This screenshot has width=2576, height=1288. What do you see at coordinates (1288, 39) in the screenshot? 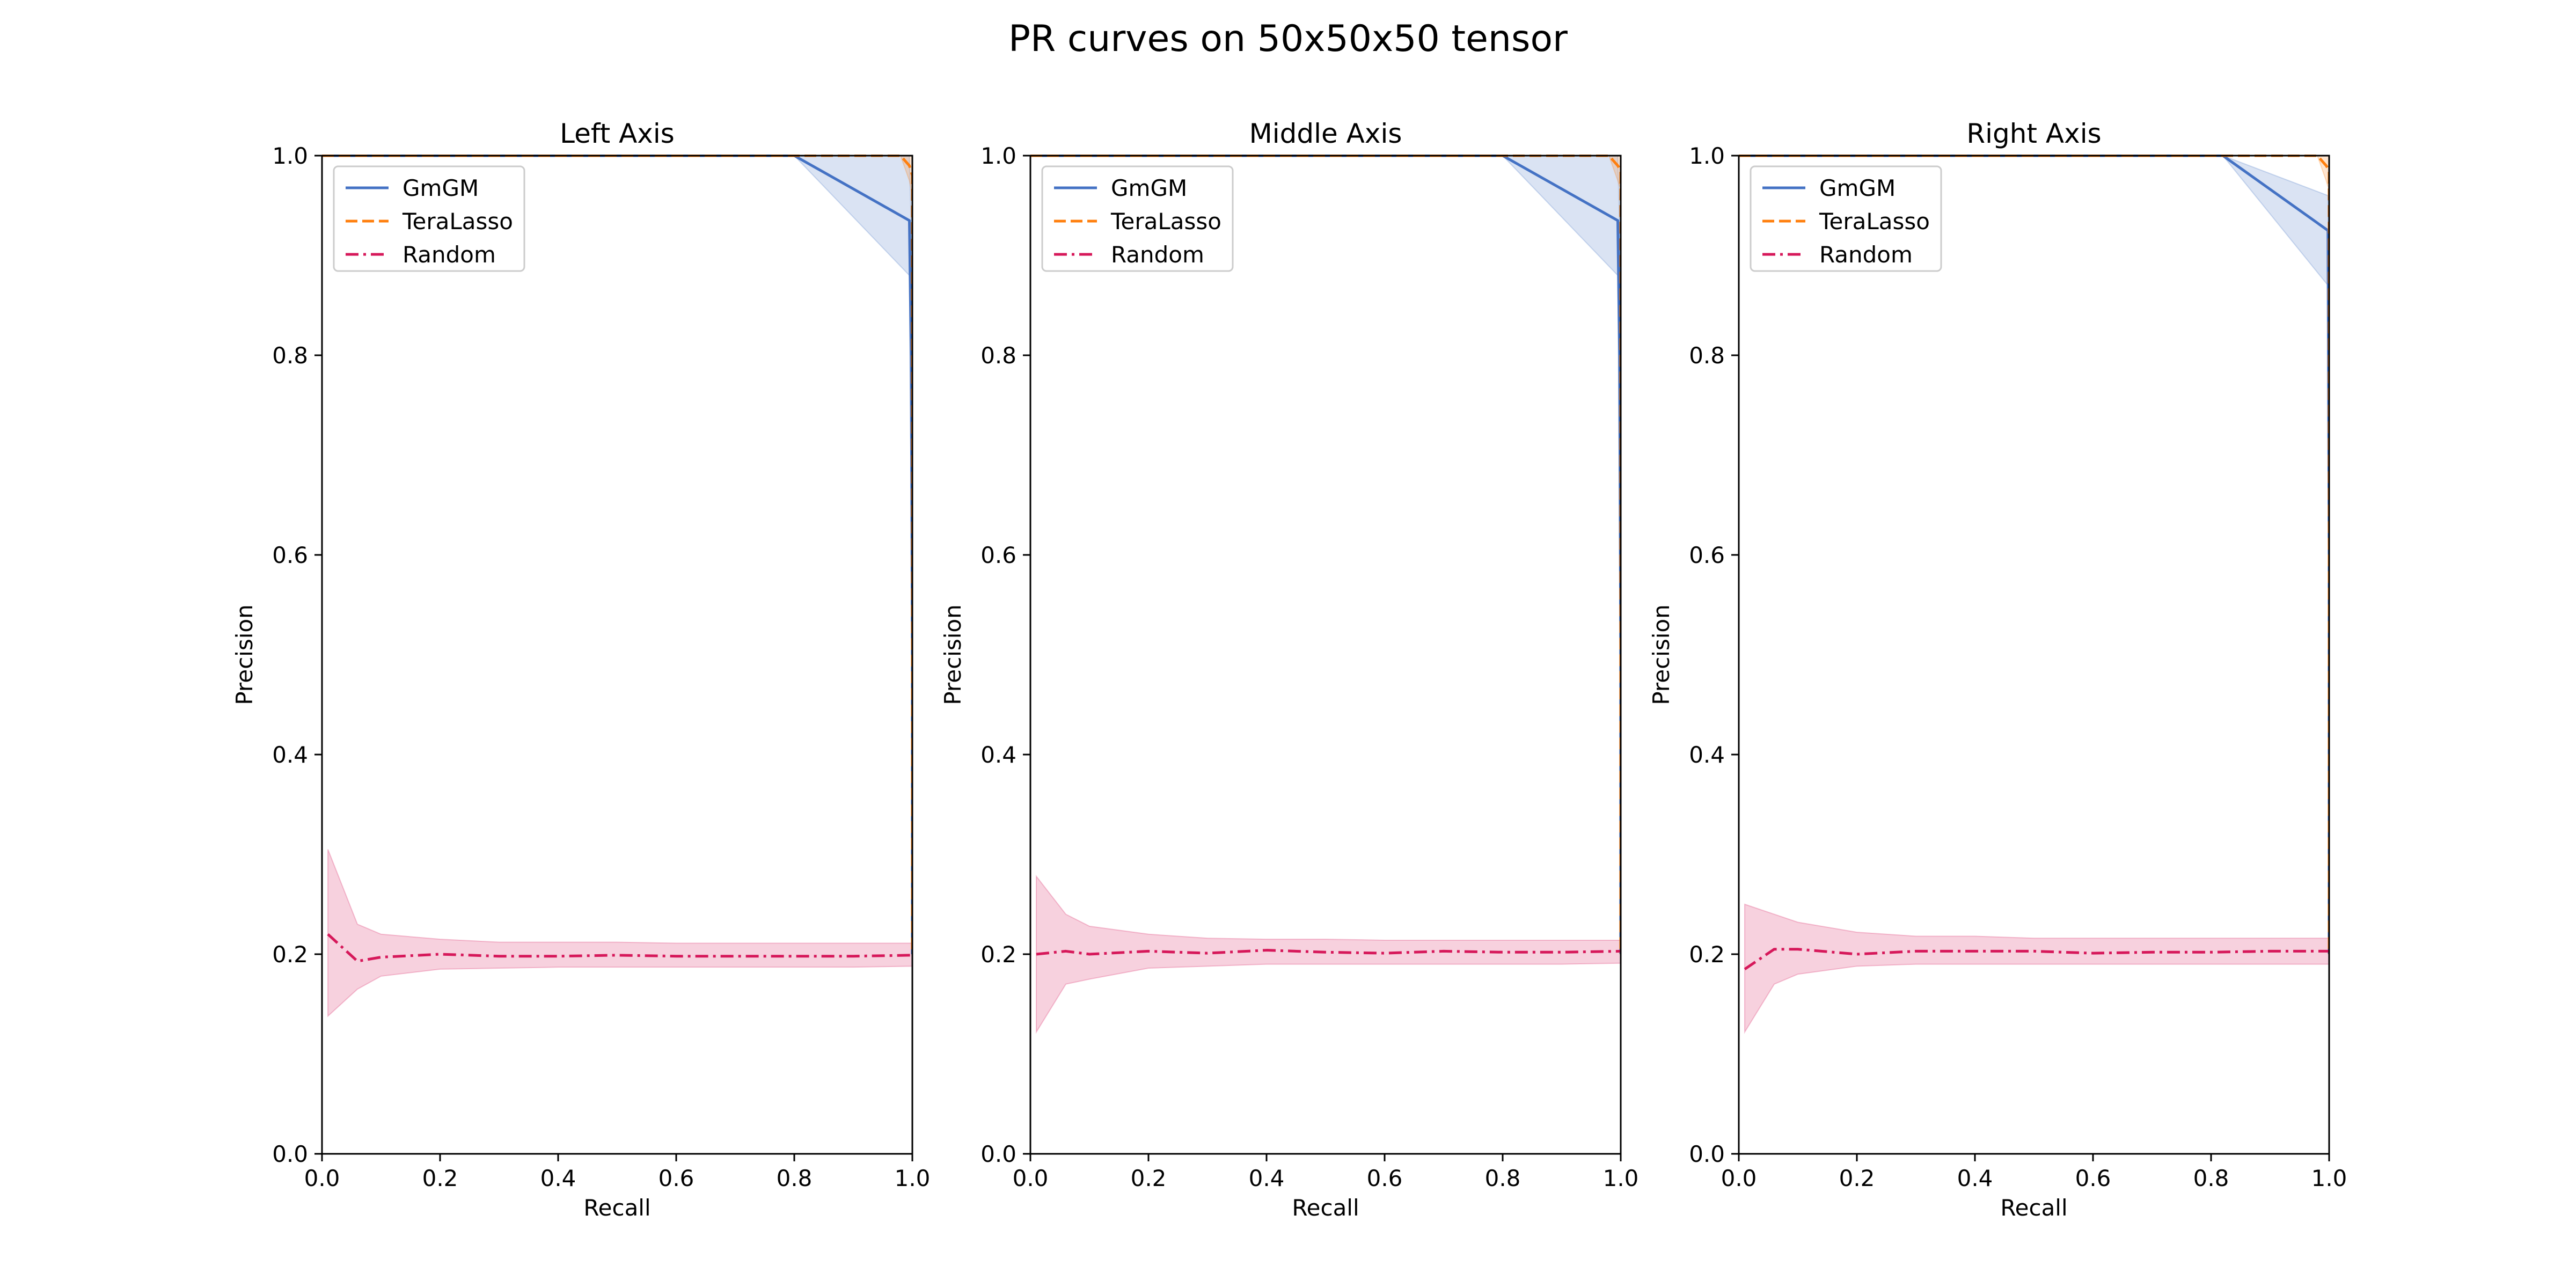
I see `figure-title: PR curves on 50x50x50 tensor` at bounding box center [1288, 39].